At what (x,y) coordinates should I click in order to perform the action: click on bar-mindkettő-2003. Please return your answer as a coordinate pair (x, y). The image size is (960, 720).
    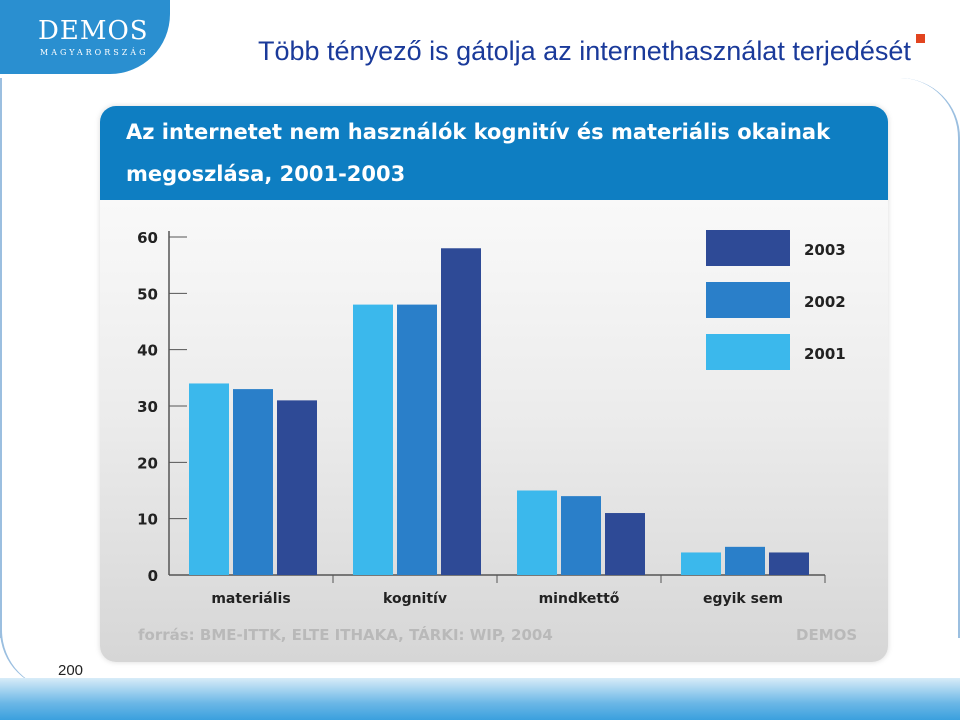
    Looking at the image, I should click on (625, 544).